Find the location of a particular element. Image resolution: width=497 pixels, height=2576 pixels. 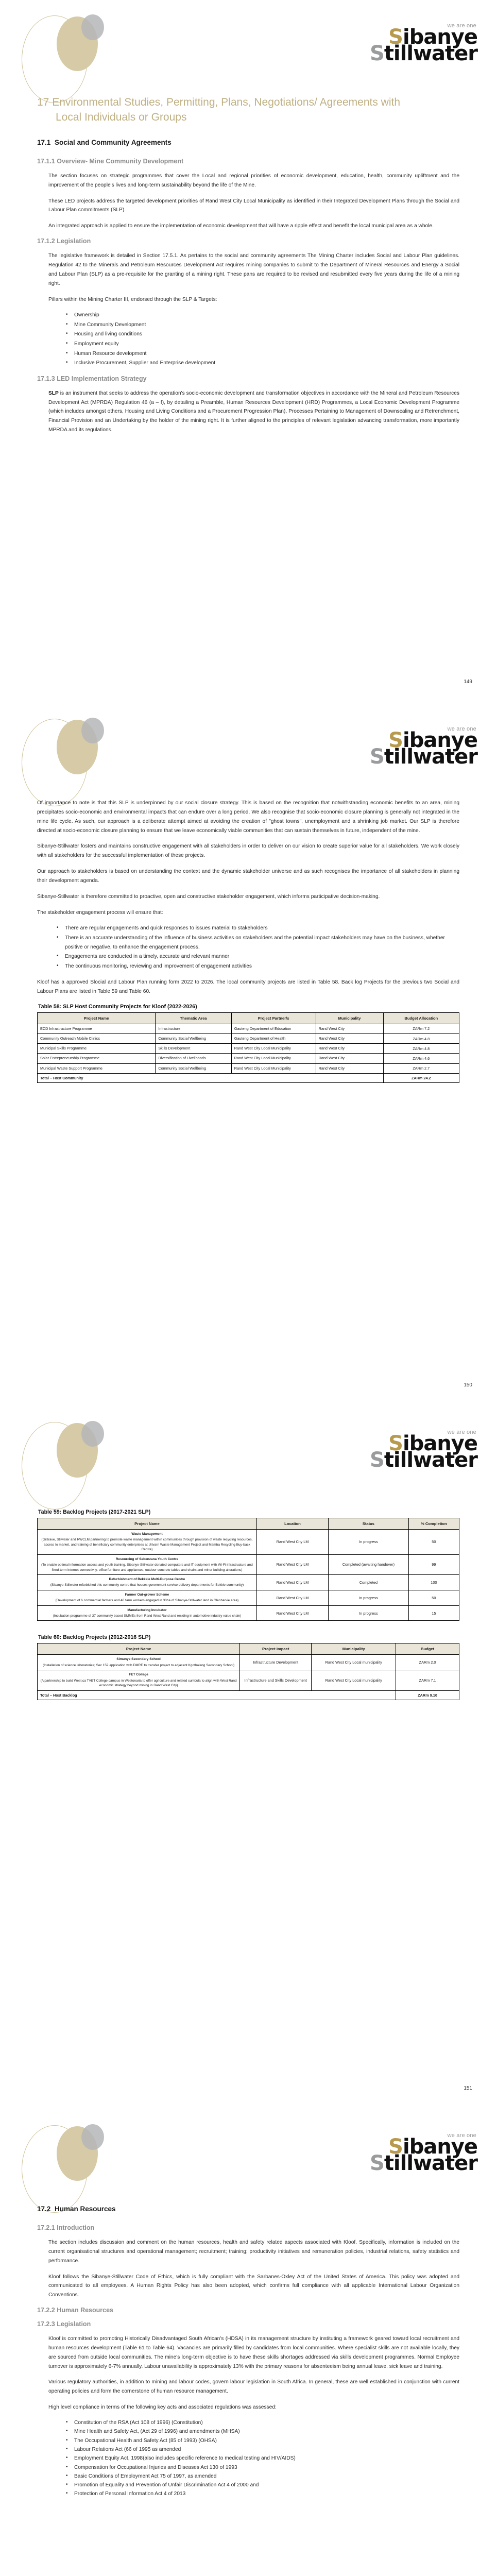

cell-status: Completed is located at coordinates (369, 1582).